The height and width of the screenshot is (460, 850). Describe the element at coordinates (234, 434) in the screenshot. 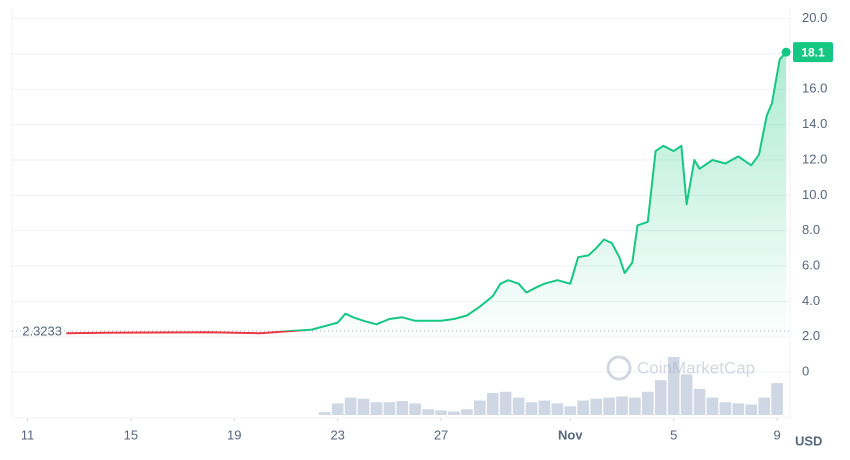

I see `x-tick-label: 19` at that location.